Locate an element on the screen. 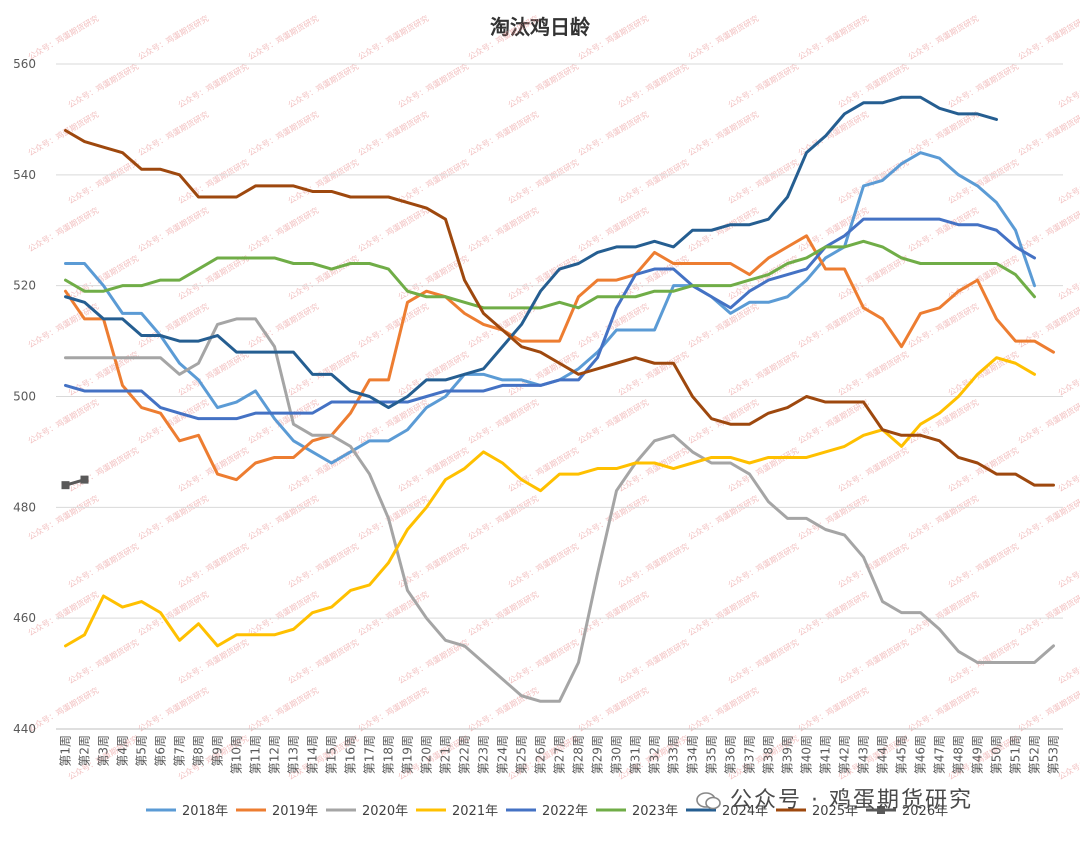 The image size is (1080, 842). x-tick-label: 第21周 is located at coordinates (446, 754).